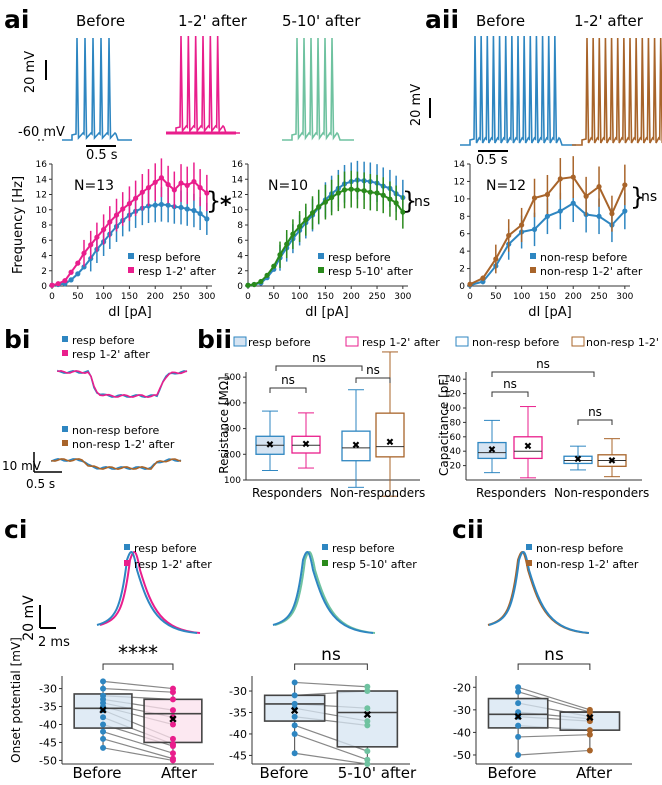 The height and width of the screenshot is (785, 662). Describe the element at coordinates (492, 160) in the screenshot. I see `aii-scale-bar-time-label: 0.5 s` at that location.